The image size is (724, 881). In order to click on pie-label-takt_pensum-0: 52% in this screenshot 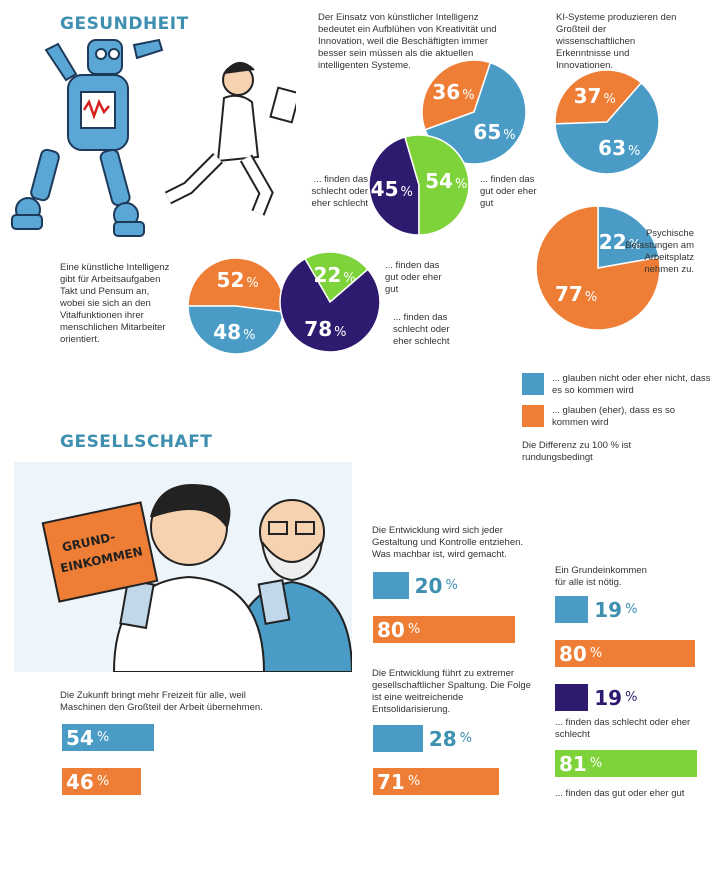, I will do `click(237, 279)`.